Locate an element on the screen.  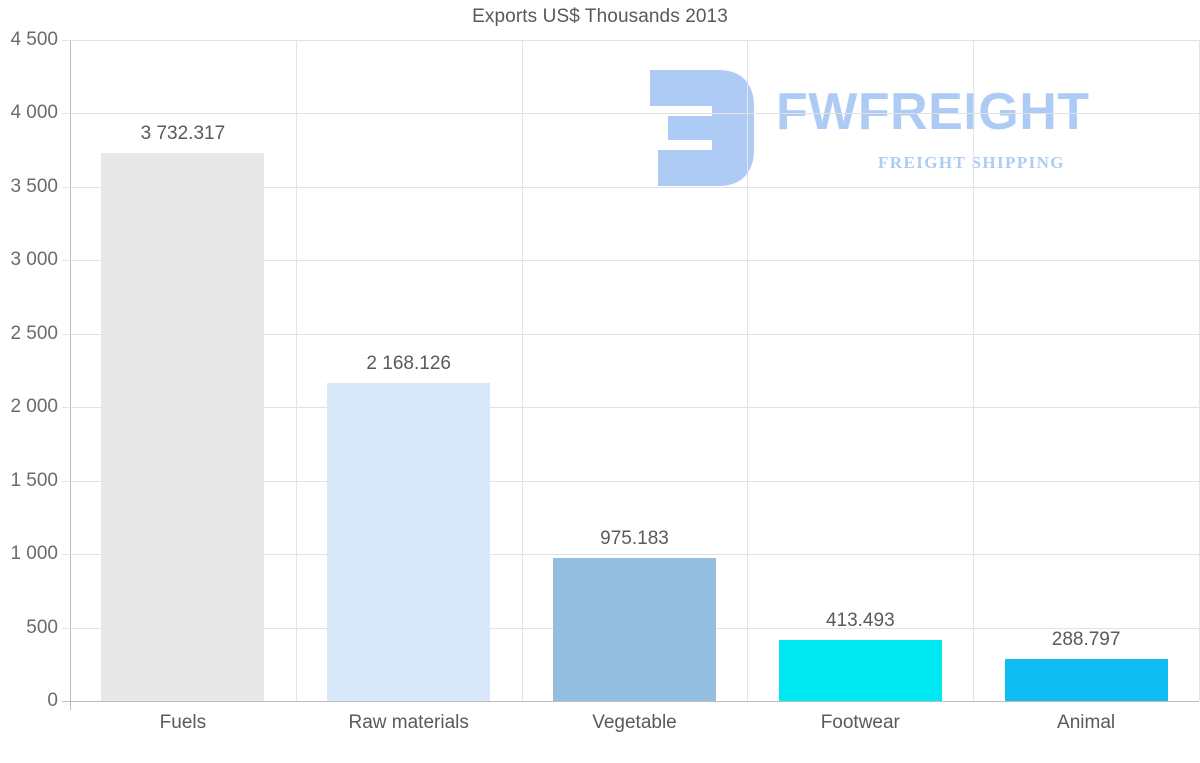
bar-animal is located at coordinates (1086, 679).